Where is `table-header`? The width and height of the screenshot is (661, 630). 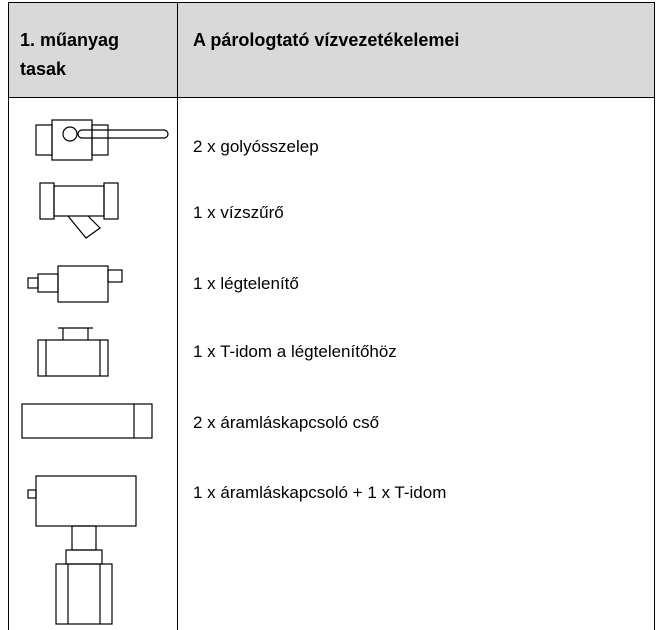
table-header is located at coordinates (331, 50).